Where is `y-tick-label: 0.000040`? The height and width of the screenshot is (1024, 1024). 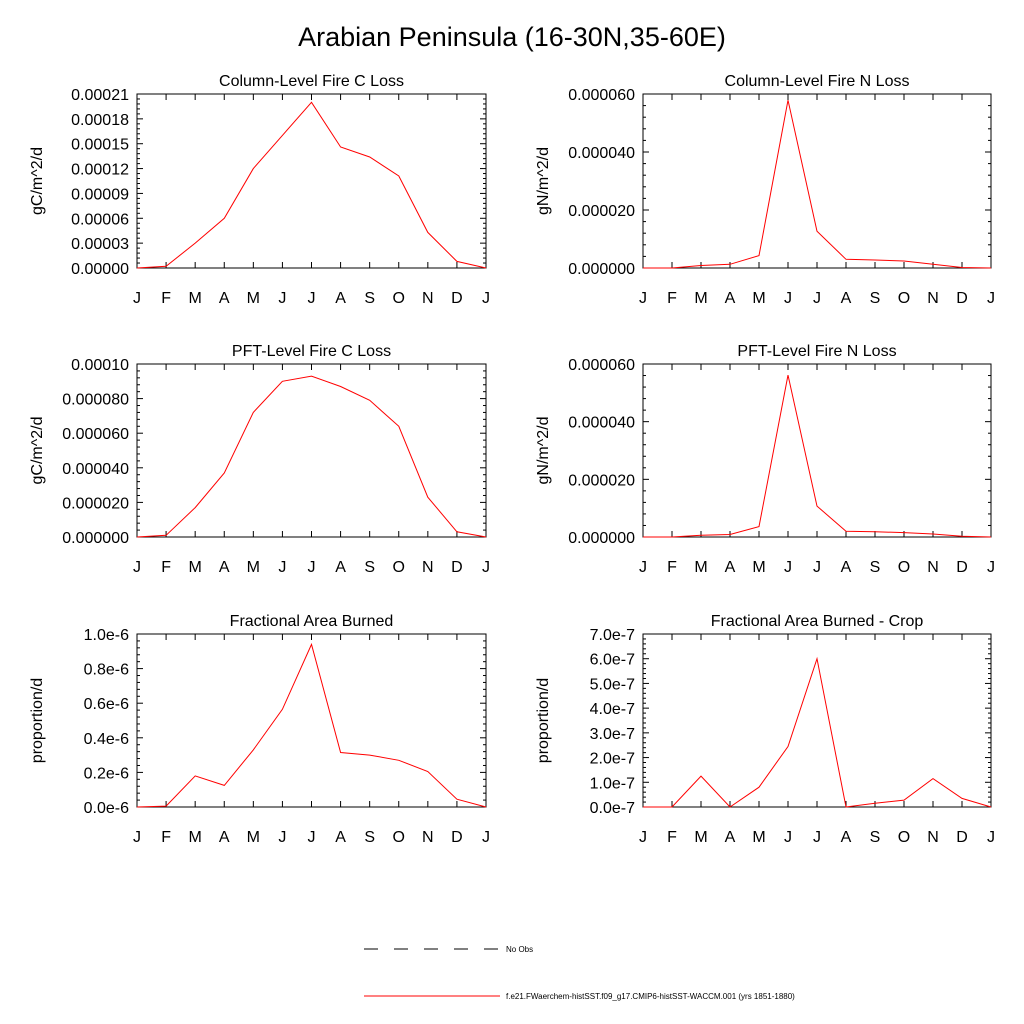
y-tick-label: 0.000040 is located at coordinates (601, 153).